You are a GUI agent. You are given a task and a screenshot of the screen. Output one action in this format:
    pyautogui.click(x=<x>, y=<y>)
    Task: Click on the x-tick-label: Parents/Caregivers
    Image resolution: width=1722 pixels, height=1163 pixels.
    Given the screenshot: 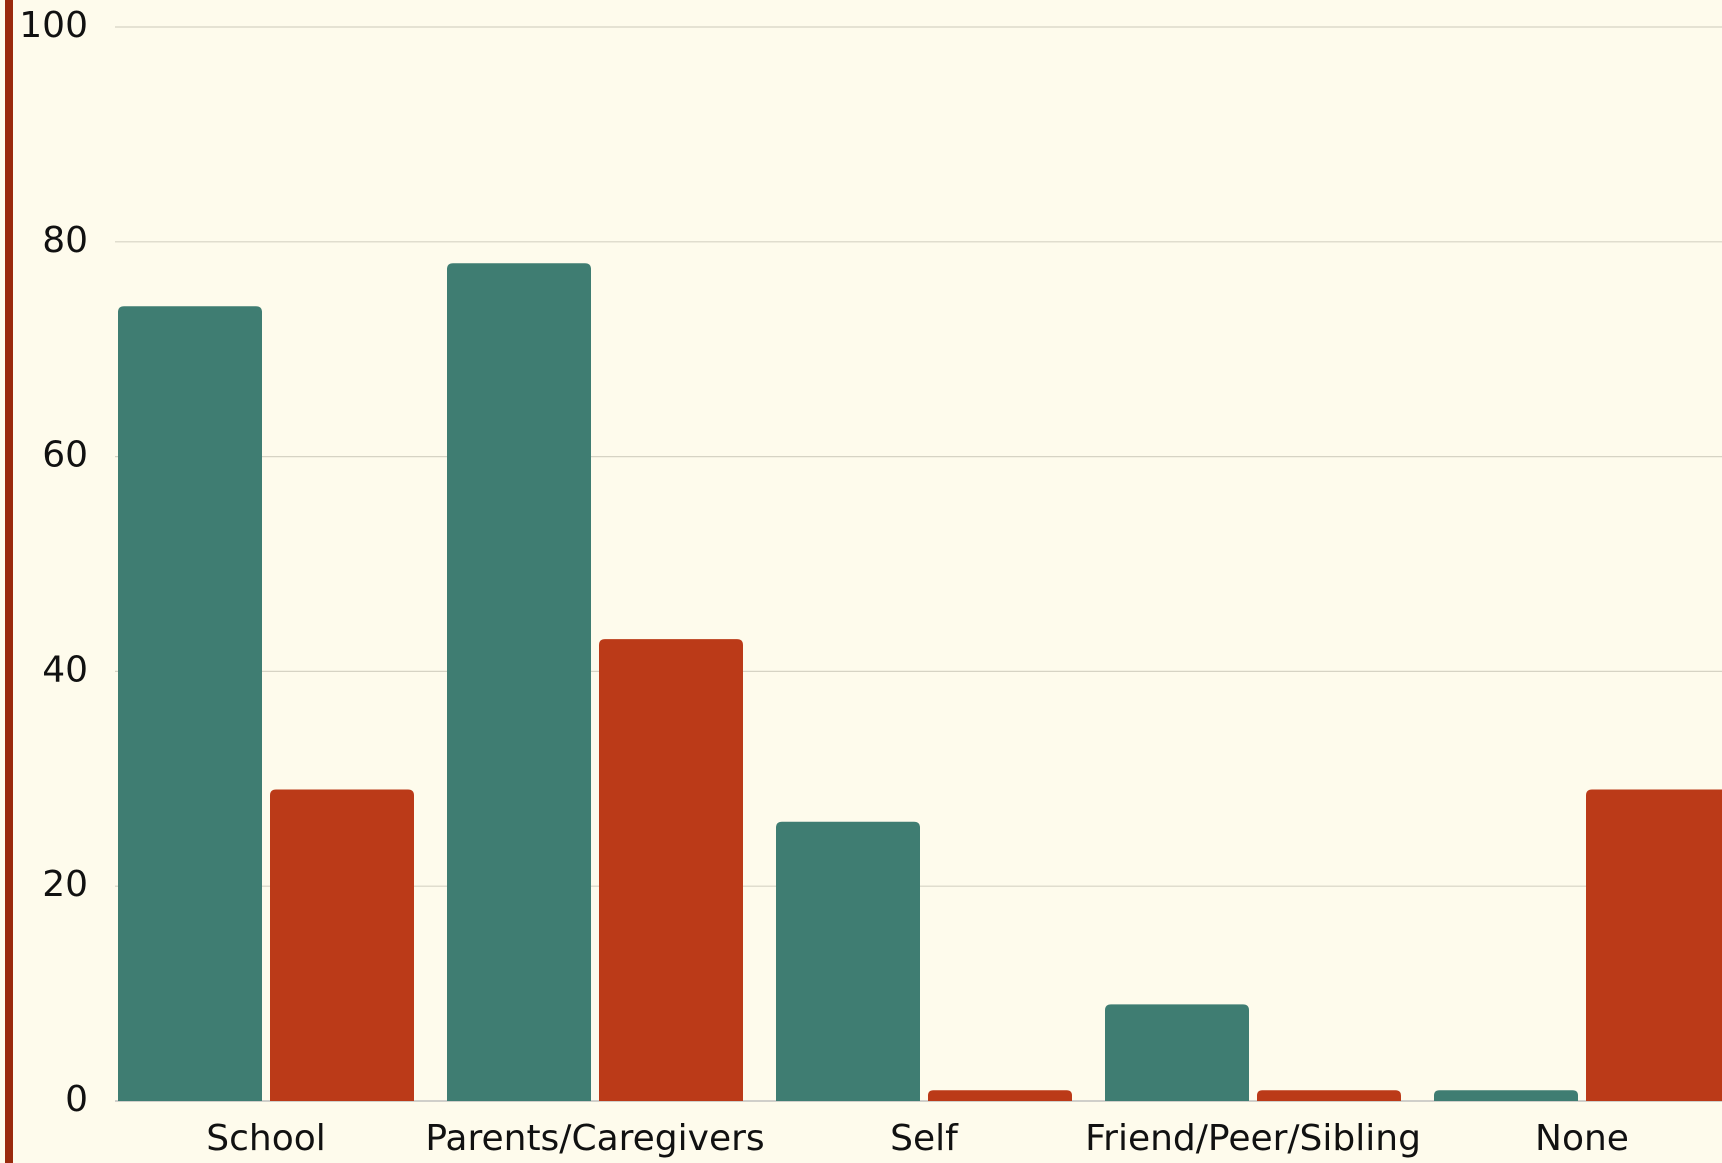 What is the action you would take?
    pyautogui.click(x=594, y=1138)
    